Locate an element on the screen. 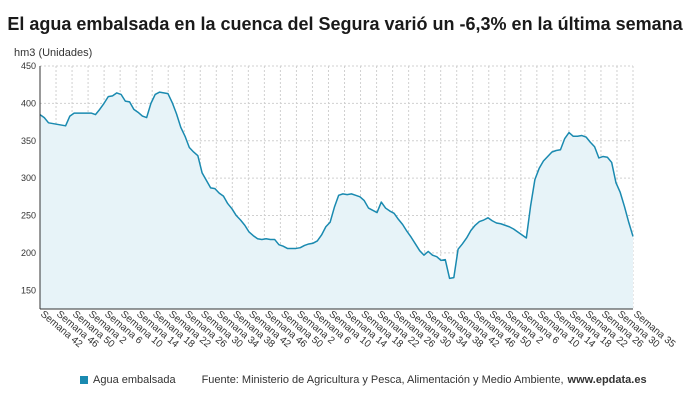  y-tick-label: 200 is located at coordinates (28, 253).